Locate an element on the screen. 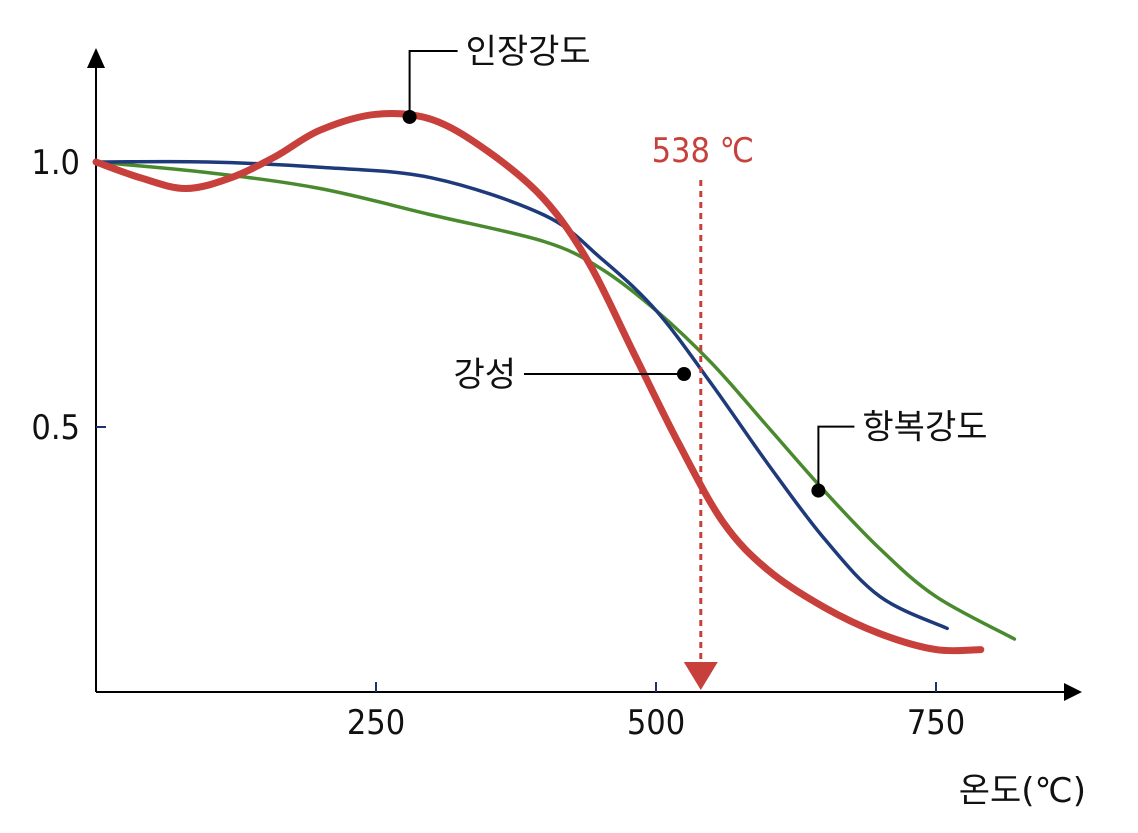 The width and height of the screenshot is (1138, 833). callout-label: 항복강도 is located at coordinates (924, 428).